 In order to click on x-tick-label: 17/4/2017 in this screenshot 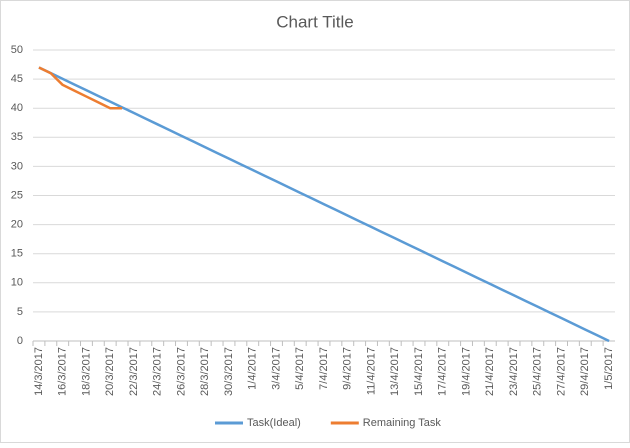, I will do `click(443, 371)`.